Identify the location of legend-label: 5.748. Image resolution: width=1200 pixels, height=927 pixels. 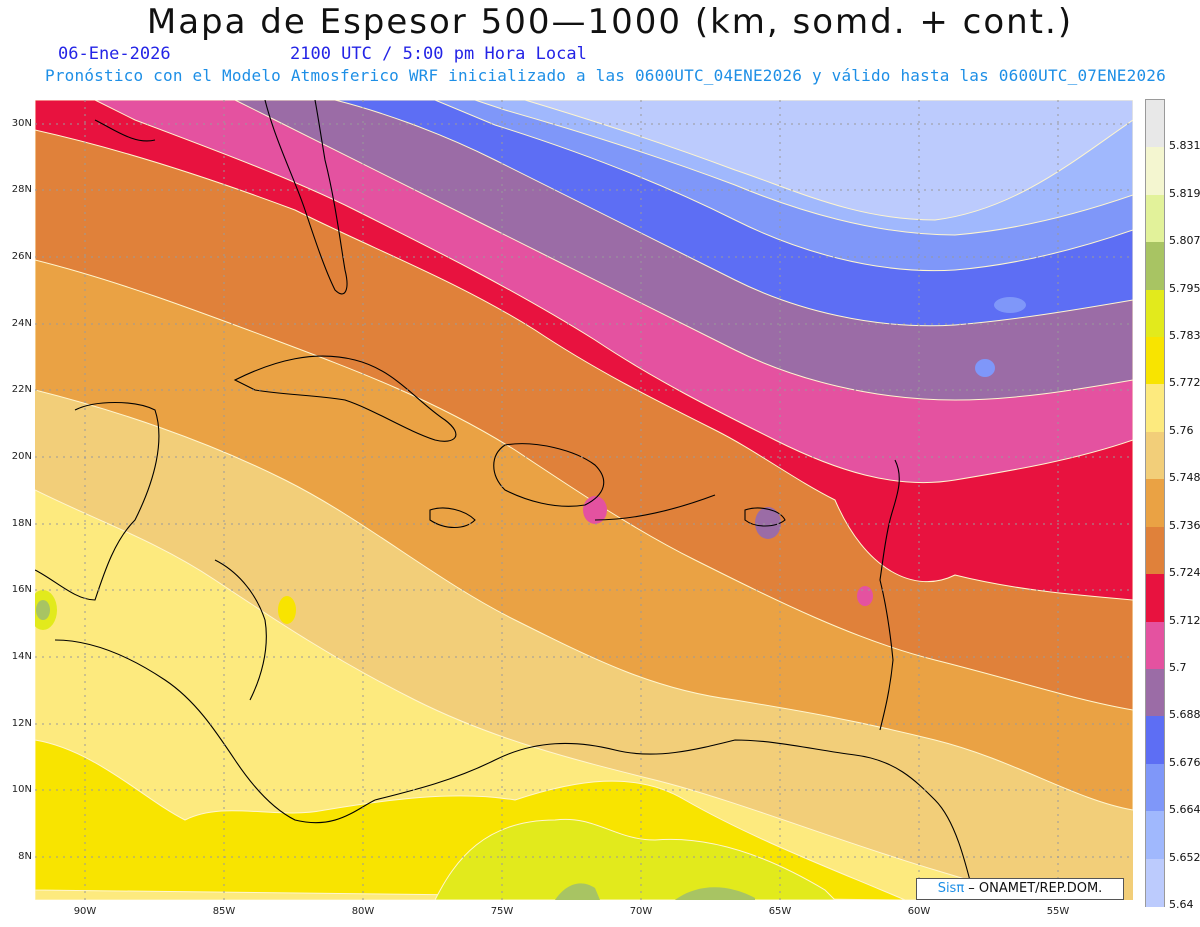
(1184, 478).